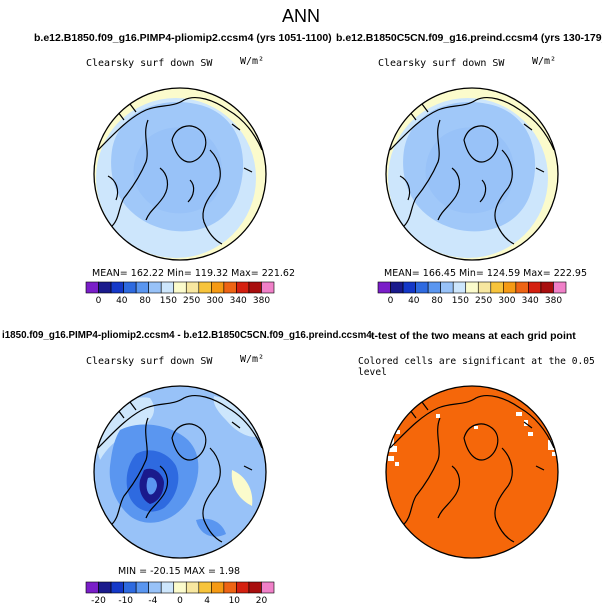 This screenshot has height=610, width=602. Describe the element at coordinates (149, 63) in the screenshot. I see `panel-1-variable-label: Clearsky surf down SW` at that location.